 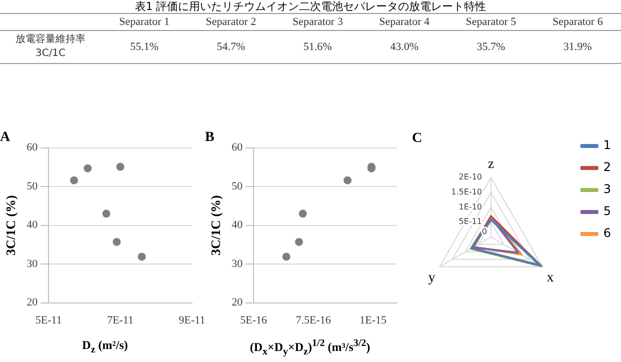 I want to click on x-tick-label: 7E-11, so click(x=120, y=320).